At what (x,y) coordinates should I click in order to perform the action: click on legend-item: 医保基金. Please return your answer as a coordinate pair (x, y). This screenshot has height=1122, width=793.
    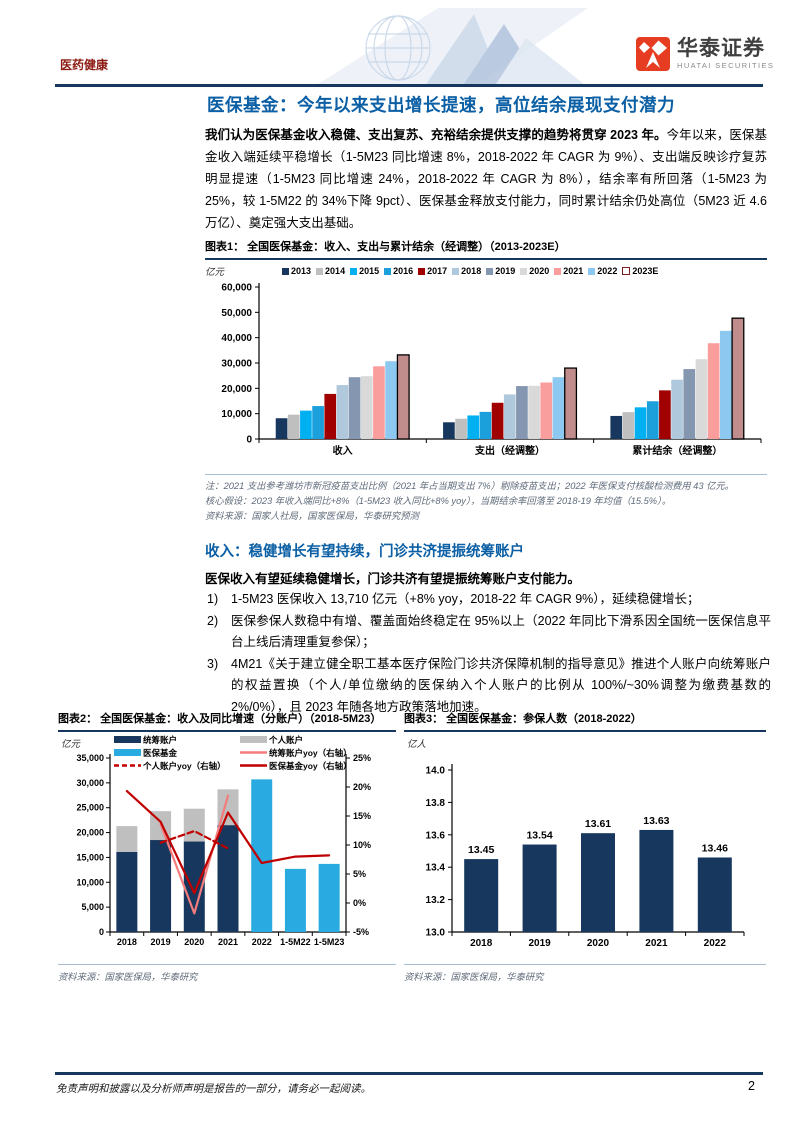
    Looking at the image, I should click on (175, 752).